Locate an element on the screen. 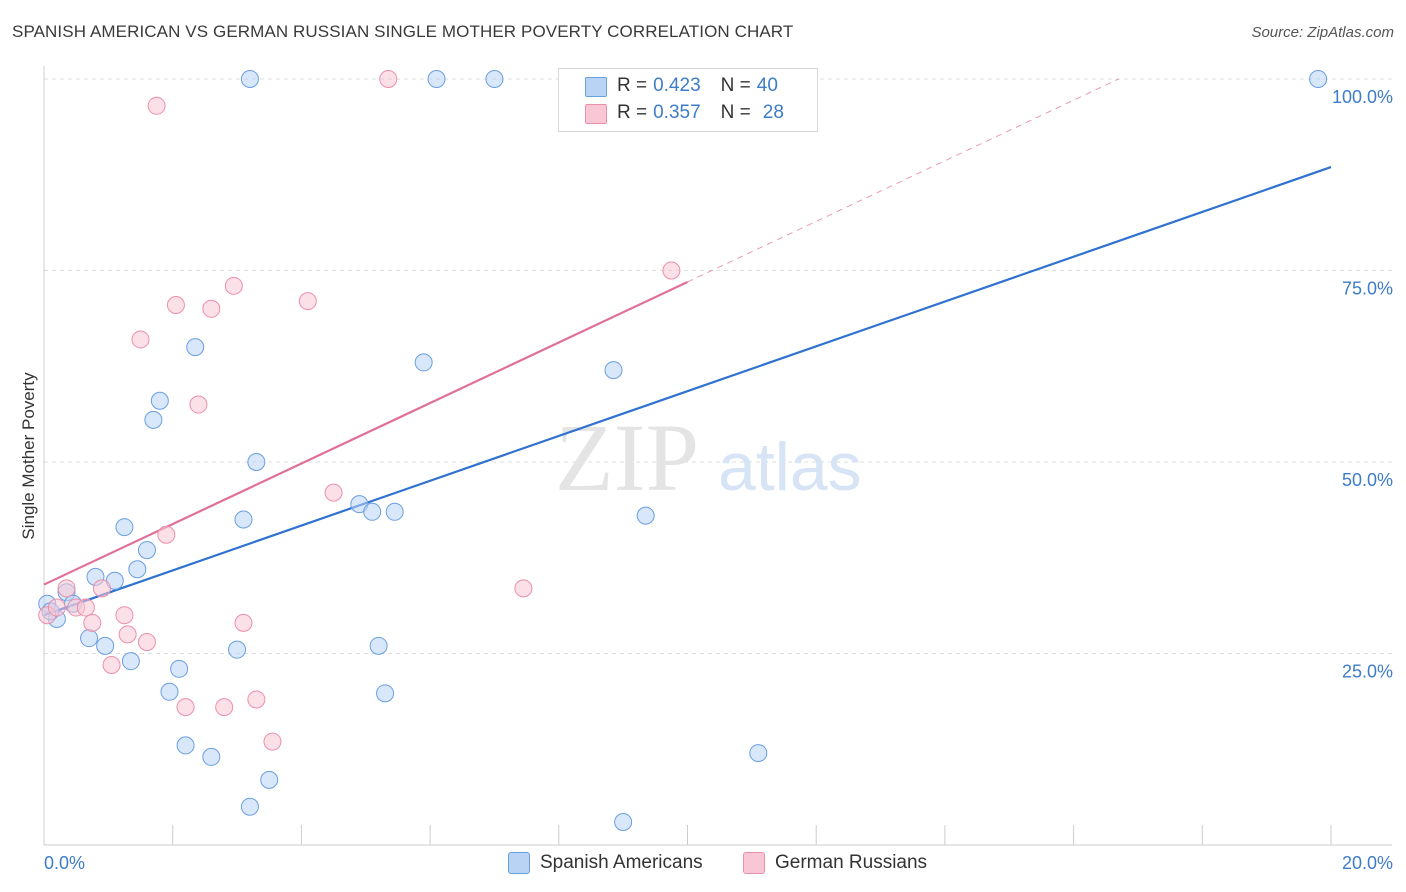 The image size is (1406, 892). legend-row-spanish: R = 0.423 N = 40 is located at coordinates (697, 86).